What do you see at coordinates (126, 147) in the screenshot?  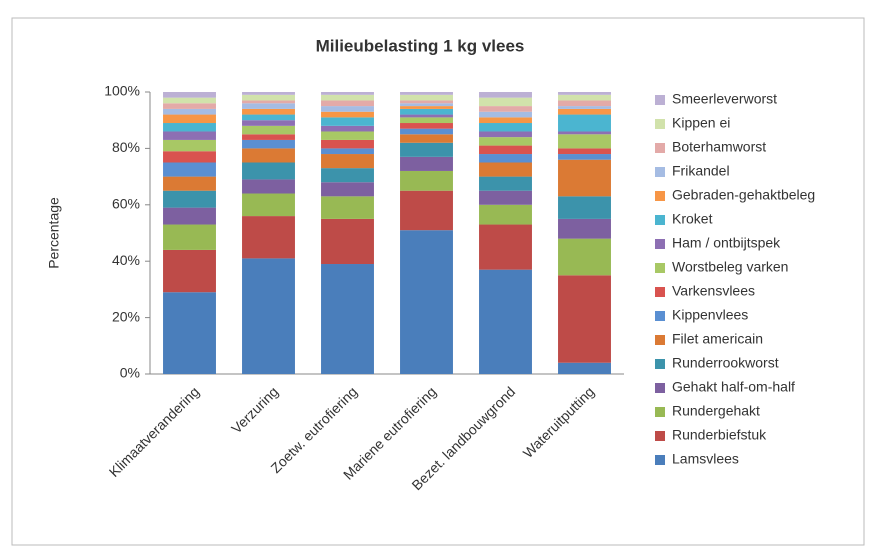 I see `y-tick-label: 80%` at bounding box center [126, 147].